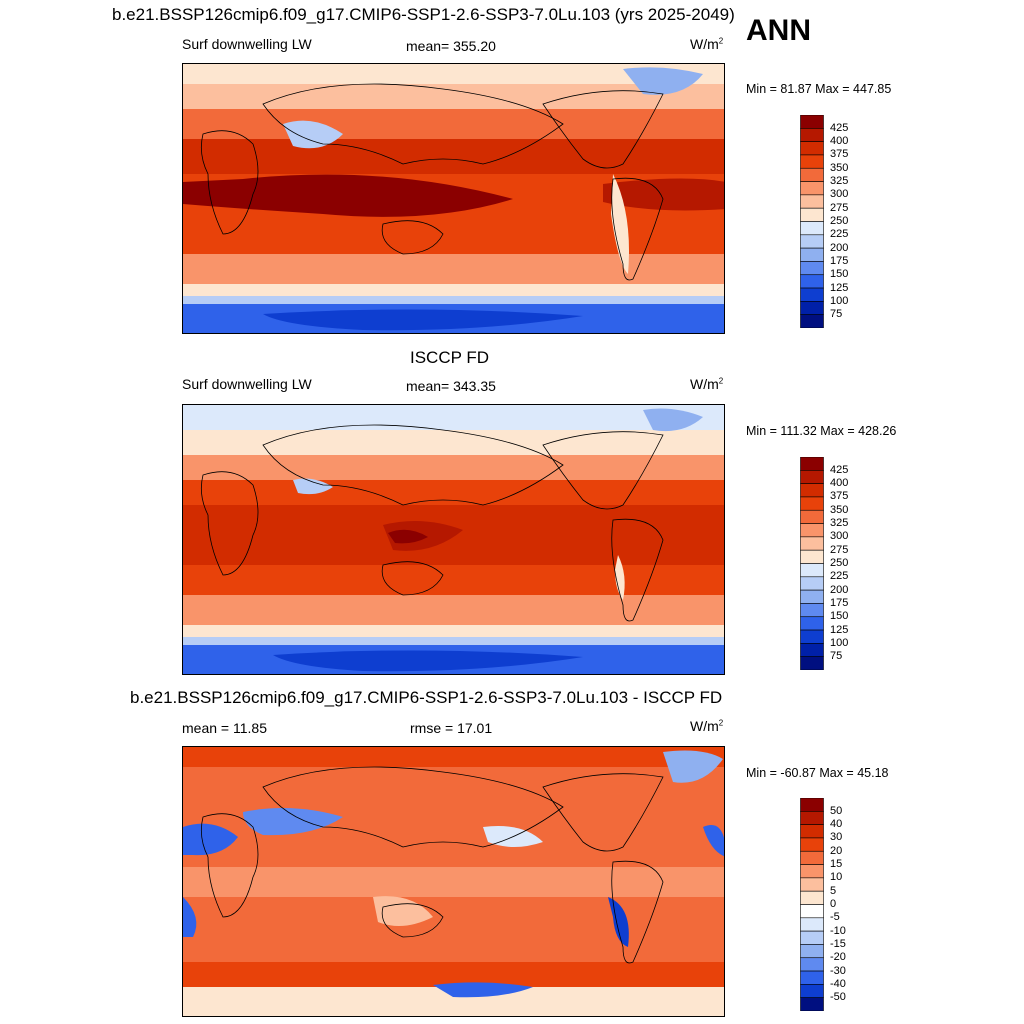 This screenshot has height=1024, width=1024. Describe the element at coordinates (707, 726) in the screenshot. I see `panel3-units: W/m2` at that location.